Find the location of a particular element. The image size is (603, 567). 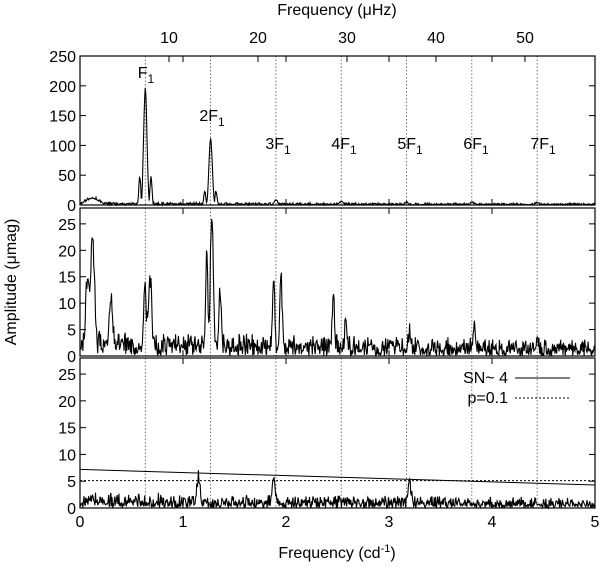

harmonic-label-5: 5F1 is located at coordinates (410, 146).